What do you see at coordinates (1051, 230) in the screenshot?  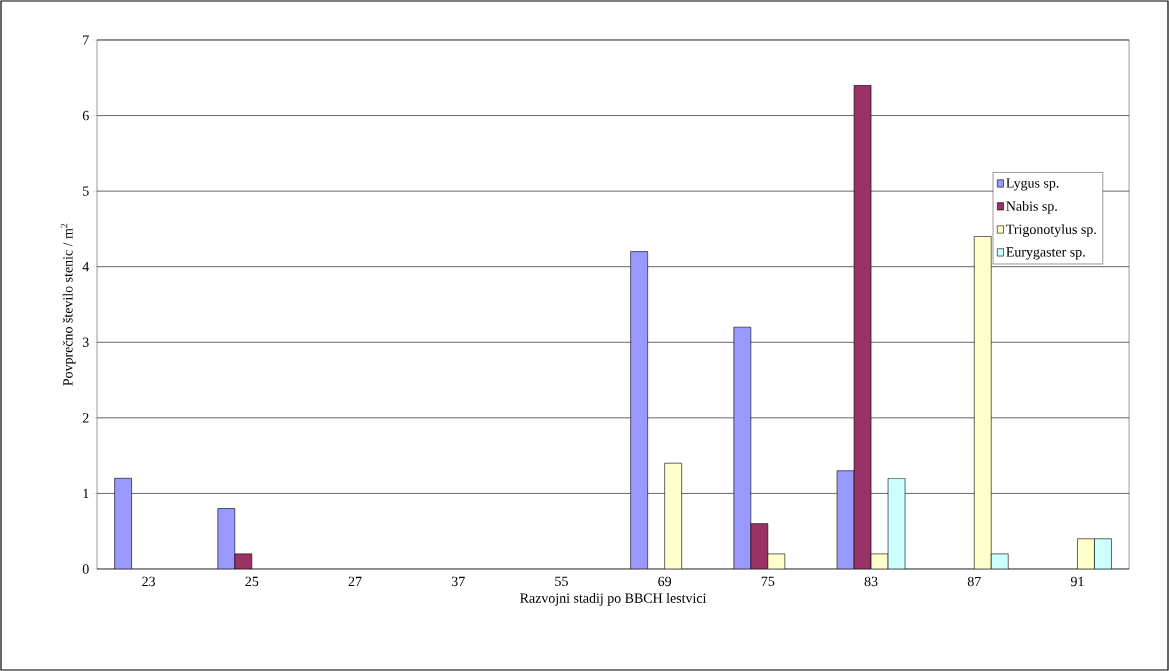 I see `legend-label: Trigonotylus sp.` at bounding box center [1051, 230].